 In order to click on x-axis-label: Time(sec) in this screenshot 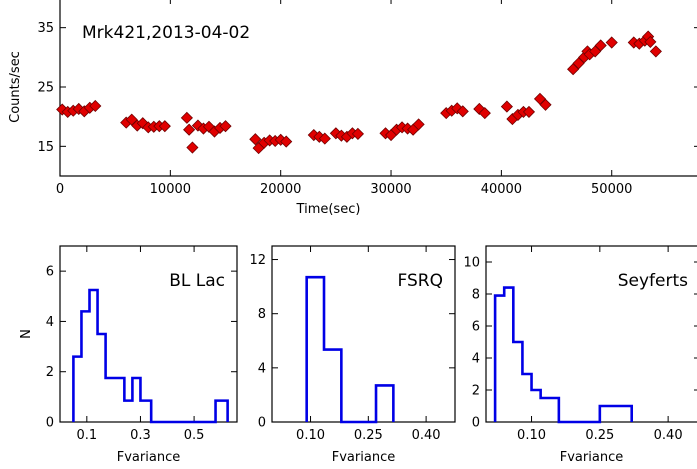, I will do `click(328, 209)`.